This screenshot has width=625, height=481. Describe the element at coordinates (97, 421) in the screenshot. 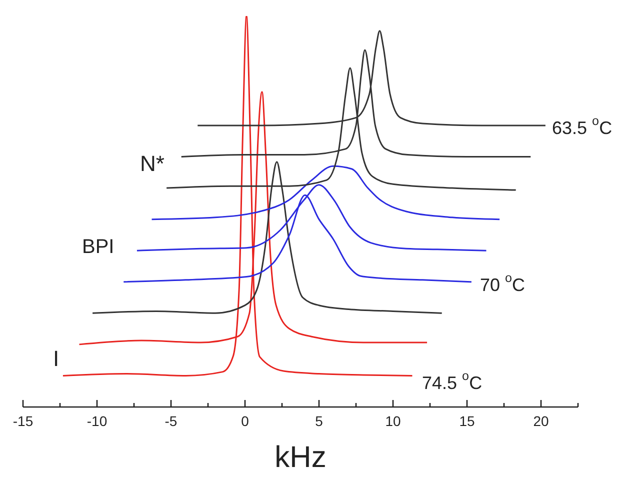

I see `x-tick-label: -10` at that location.